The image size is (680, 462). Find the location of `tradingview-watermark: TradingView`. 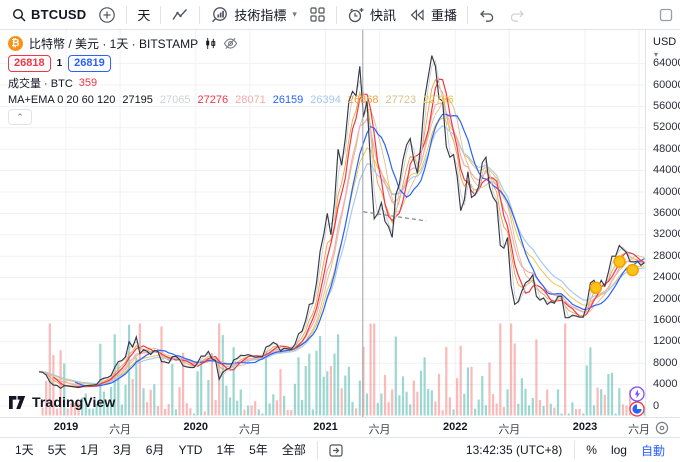

tradingview-watermark: TradingView is located at coordinates (61, 402).